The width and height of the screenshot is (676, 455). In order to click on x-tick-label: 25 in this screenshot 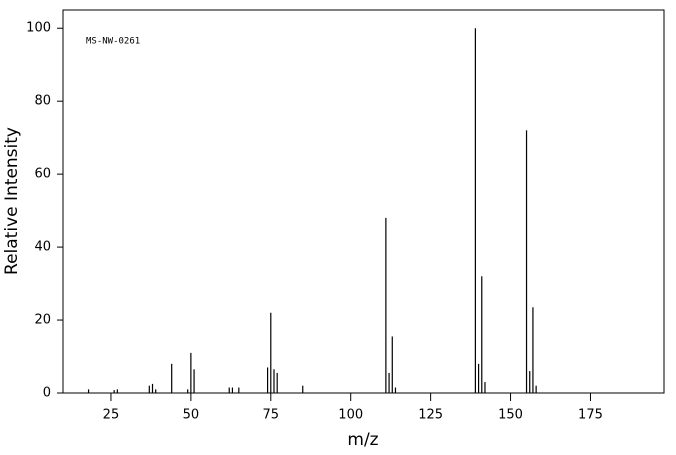, I will do `click(111, 415)`.